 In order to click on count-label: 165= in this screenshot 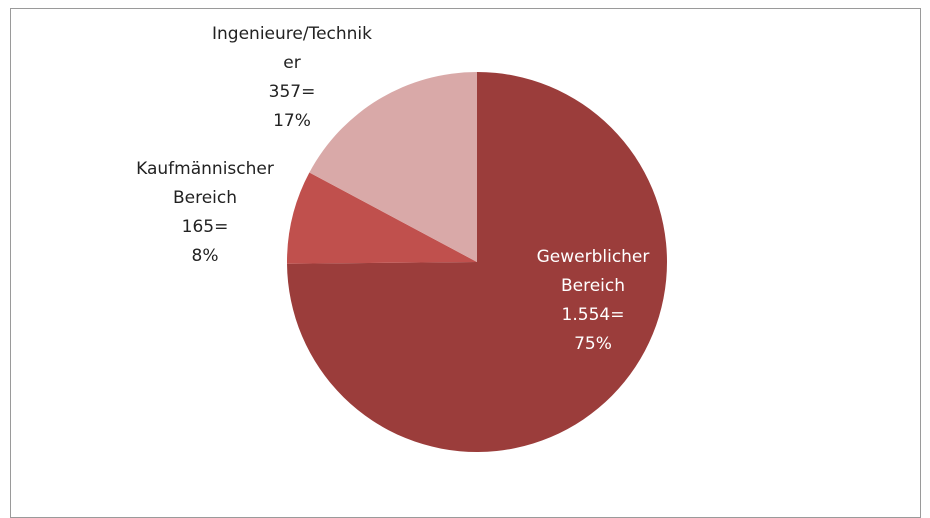, I will do `click(205, 227)`.